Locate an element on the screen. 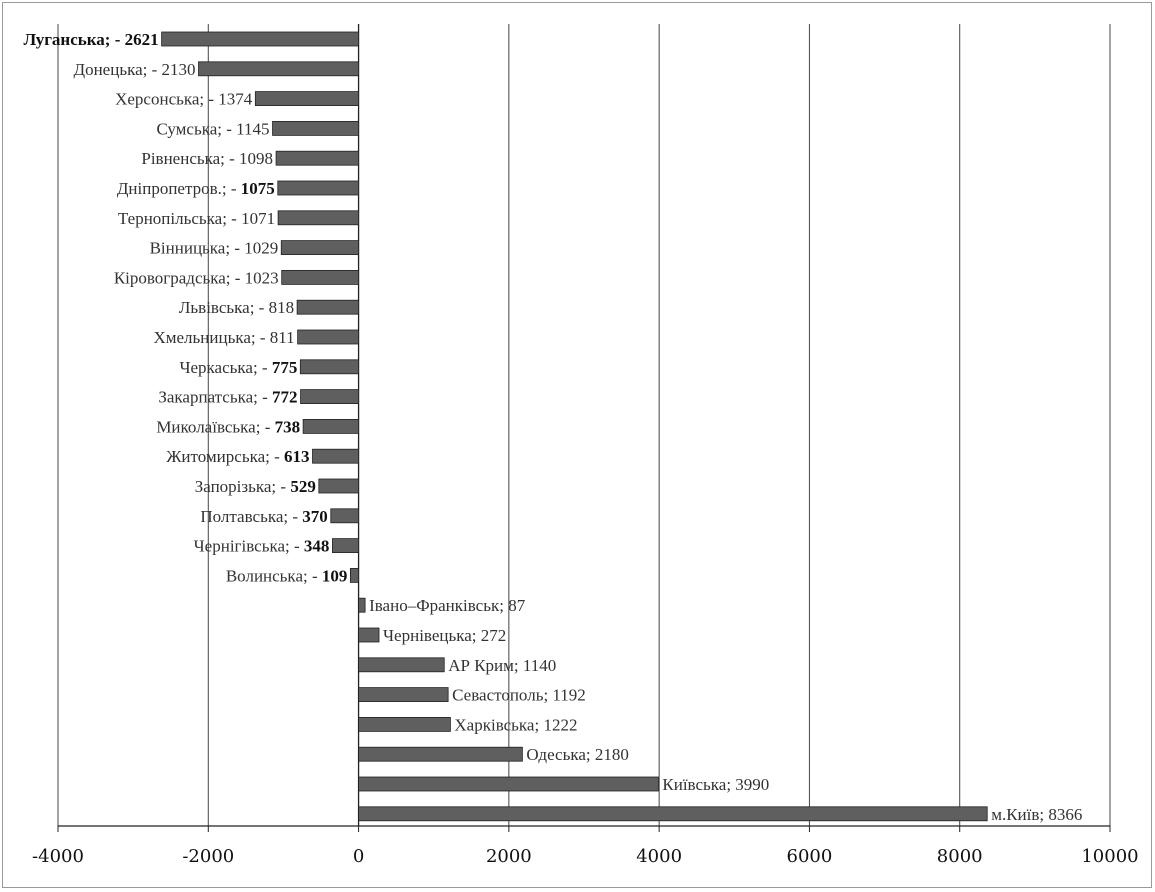 The image size is (1155, 892). bar-label: Донецька; - 2130 is located at coordinates (134, 69).